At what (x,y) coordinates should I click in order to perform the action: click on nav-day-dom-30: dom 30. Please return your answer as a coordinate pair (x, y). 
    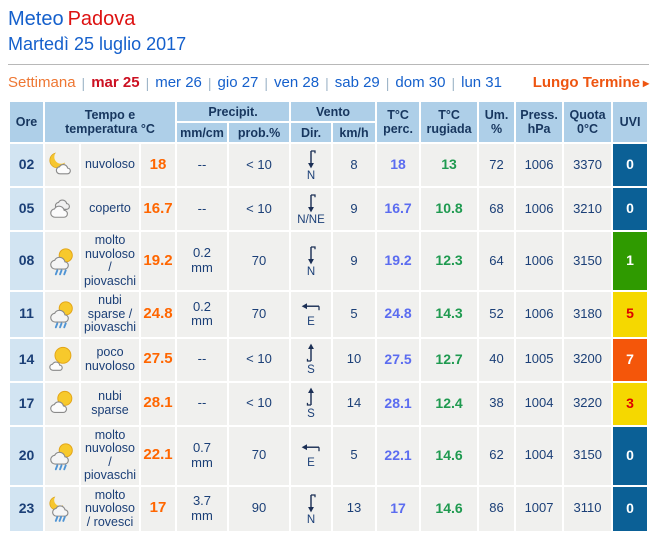
    Looking at the image, I should click on (420, 82).